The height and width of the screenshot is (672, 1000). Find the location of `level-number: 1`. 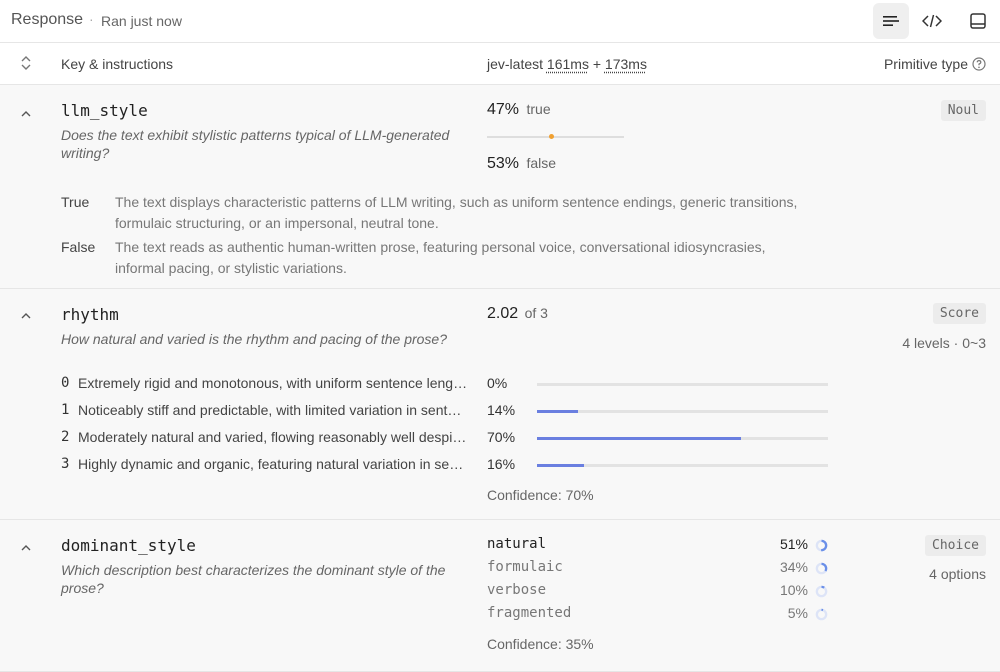

level-number: 1 is located at coordinates (65, 410).